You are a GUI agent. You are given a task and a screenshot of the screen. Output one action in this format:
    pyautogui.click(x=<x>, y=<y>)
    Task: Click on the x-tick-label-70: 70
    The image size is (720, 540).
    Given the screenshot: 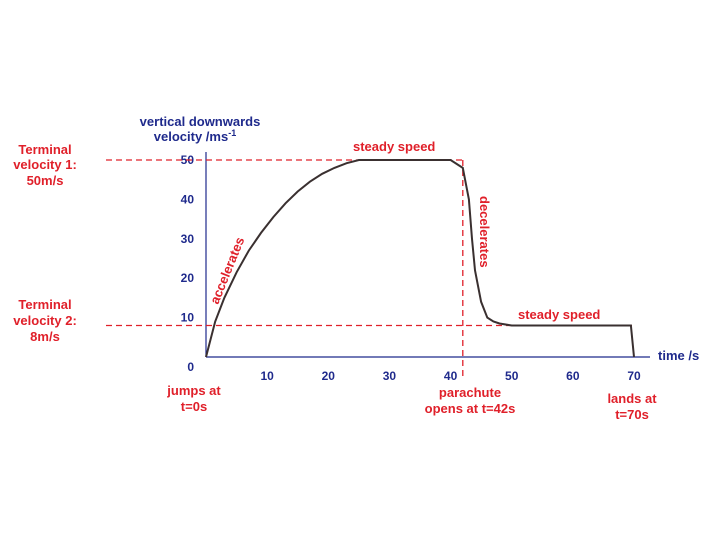 What is the action you would take?
    pyautogui.click(x=634, y=376)
    